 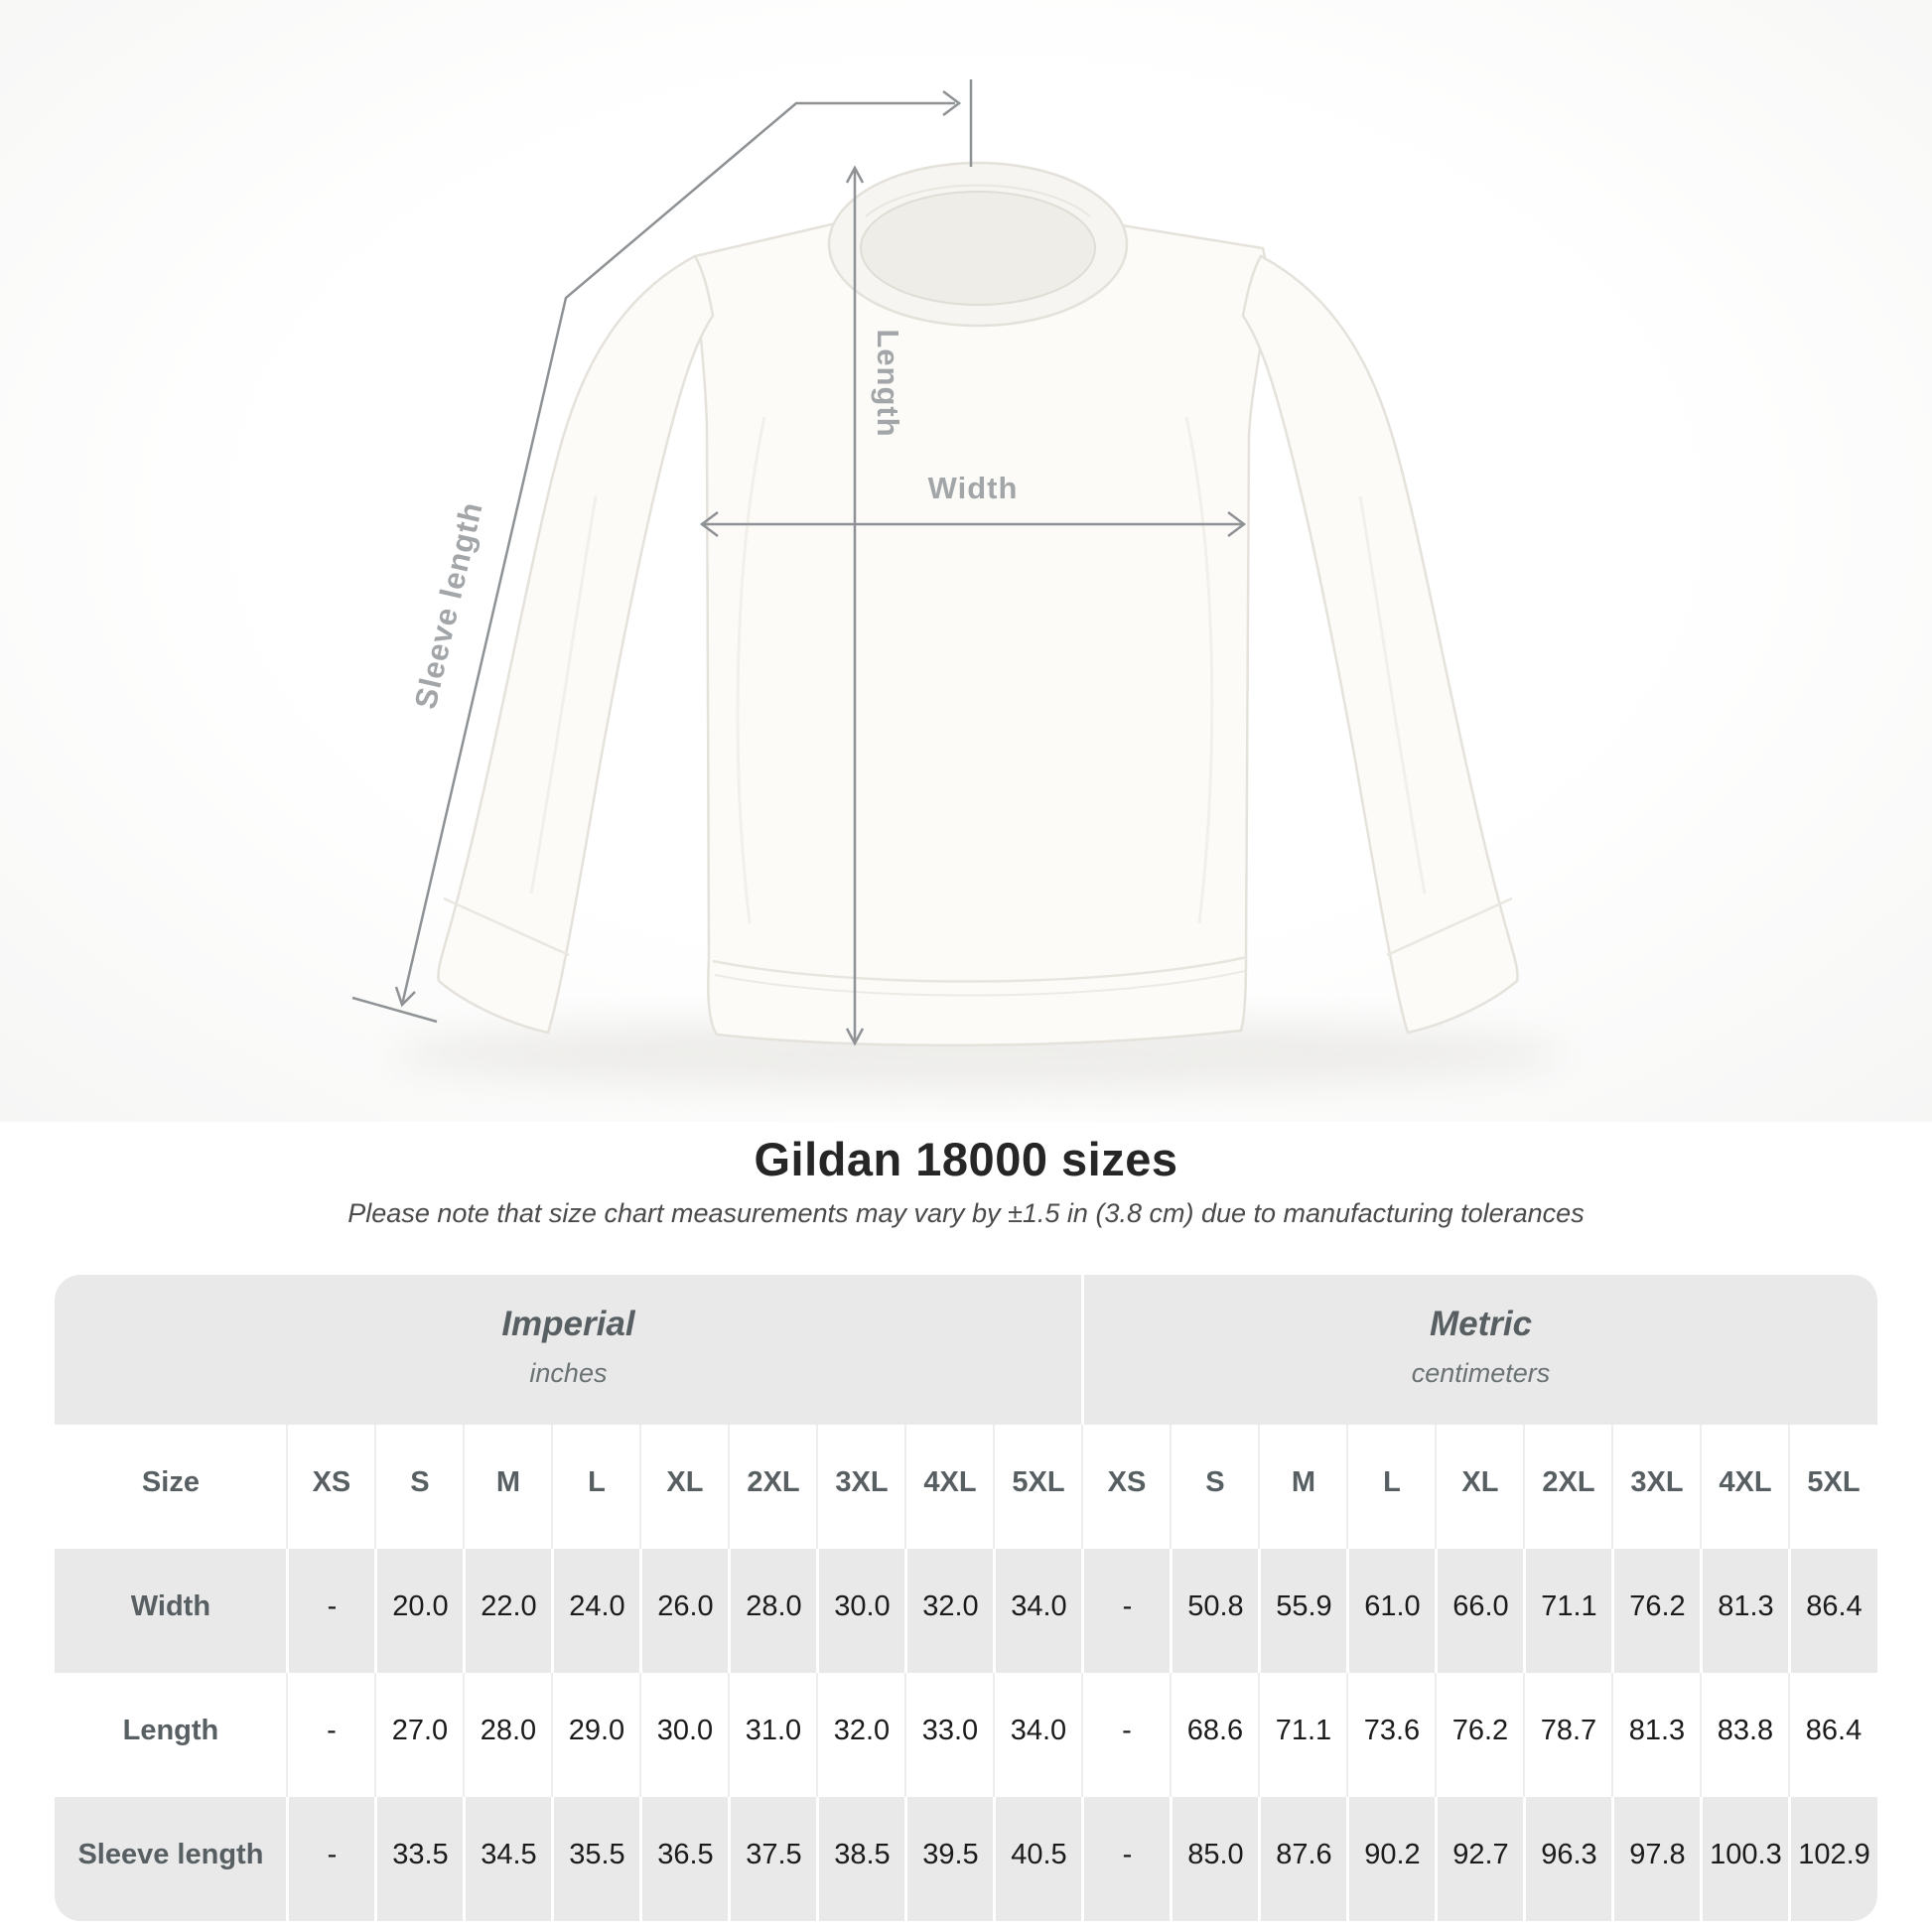 What do you see at coordinates (395, 1010) in the screenshot?
I see `sleeve-end-tick` at bounding box center [395, 1010].